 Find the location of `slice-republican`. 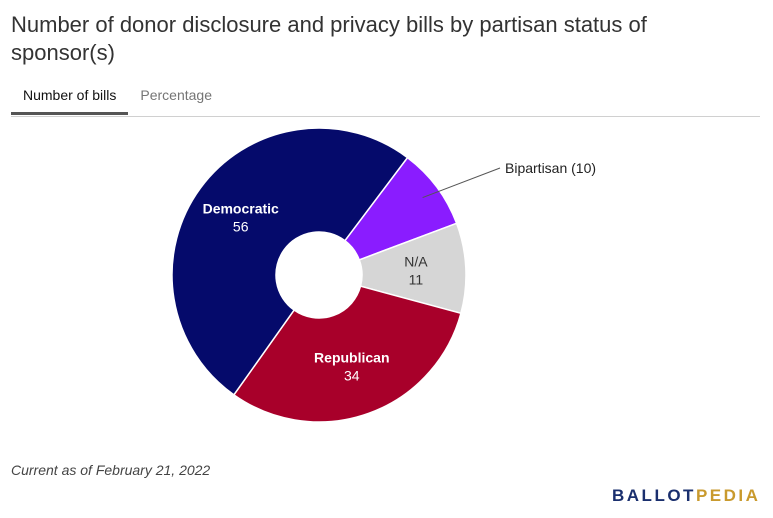

slice-republican is located at coordinates (347, 354).